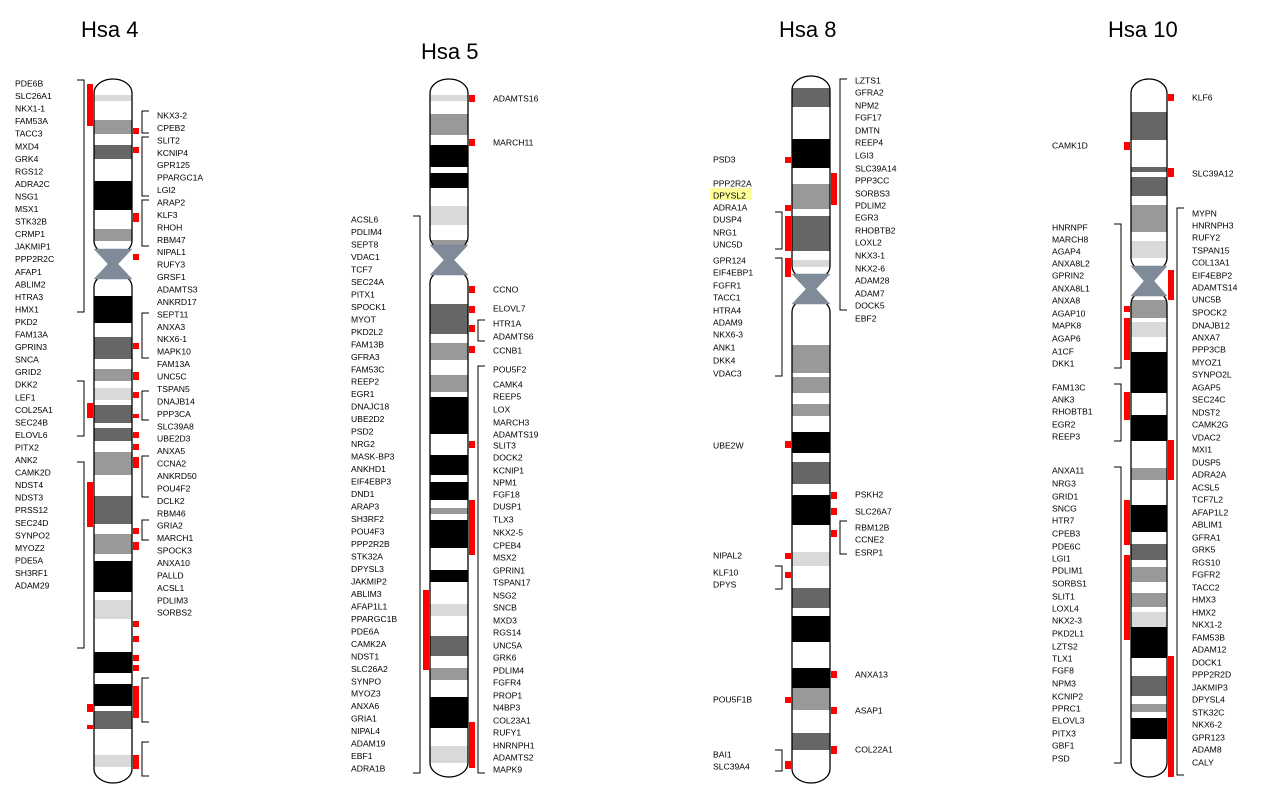 The width and height of the screenshot is (1276, 799). I want to click on gene-label-left: MYOZ2, so click(30, 548).